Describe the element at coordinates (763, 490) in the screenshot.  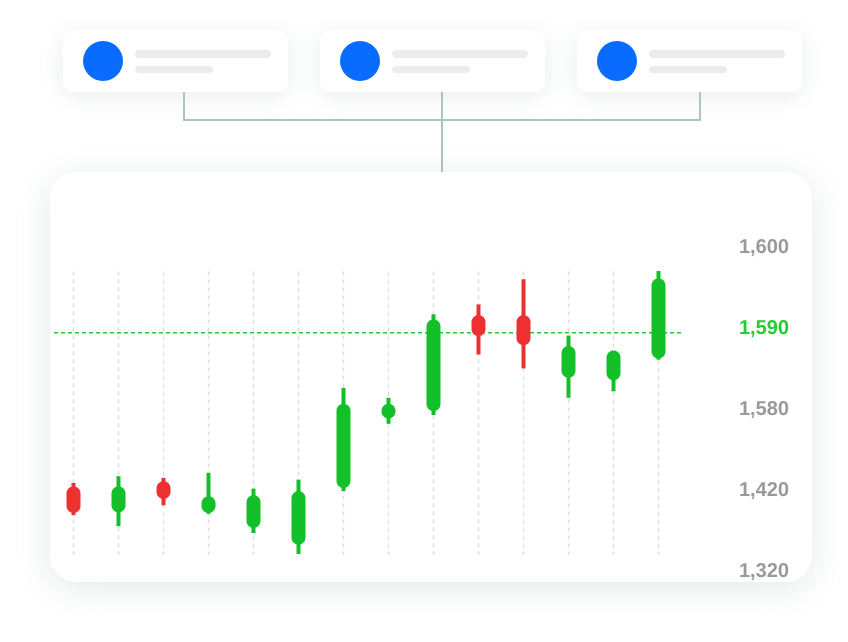
I see `text: 1,420` at that location.